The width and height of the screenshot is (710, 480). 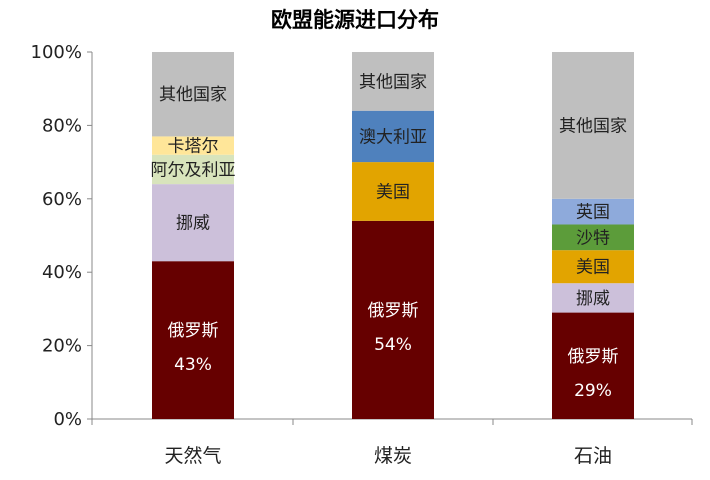 I want to click on x-category-label: 天然气, so click(x=192, y=456).